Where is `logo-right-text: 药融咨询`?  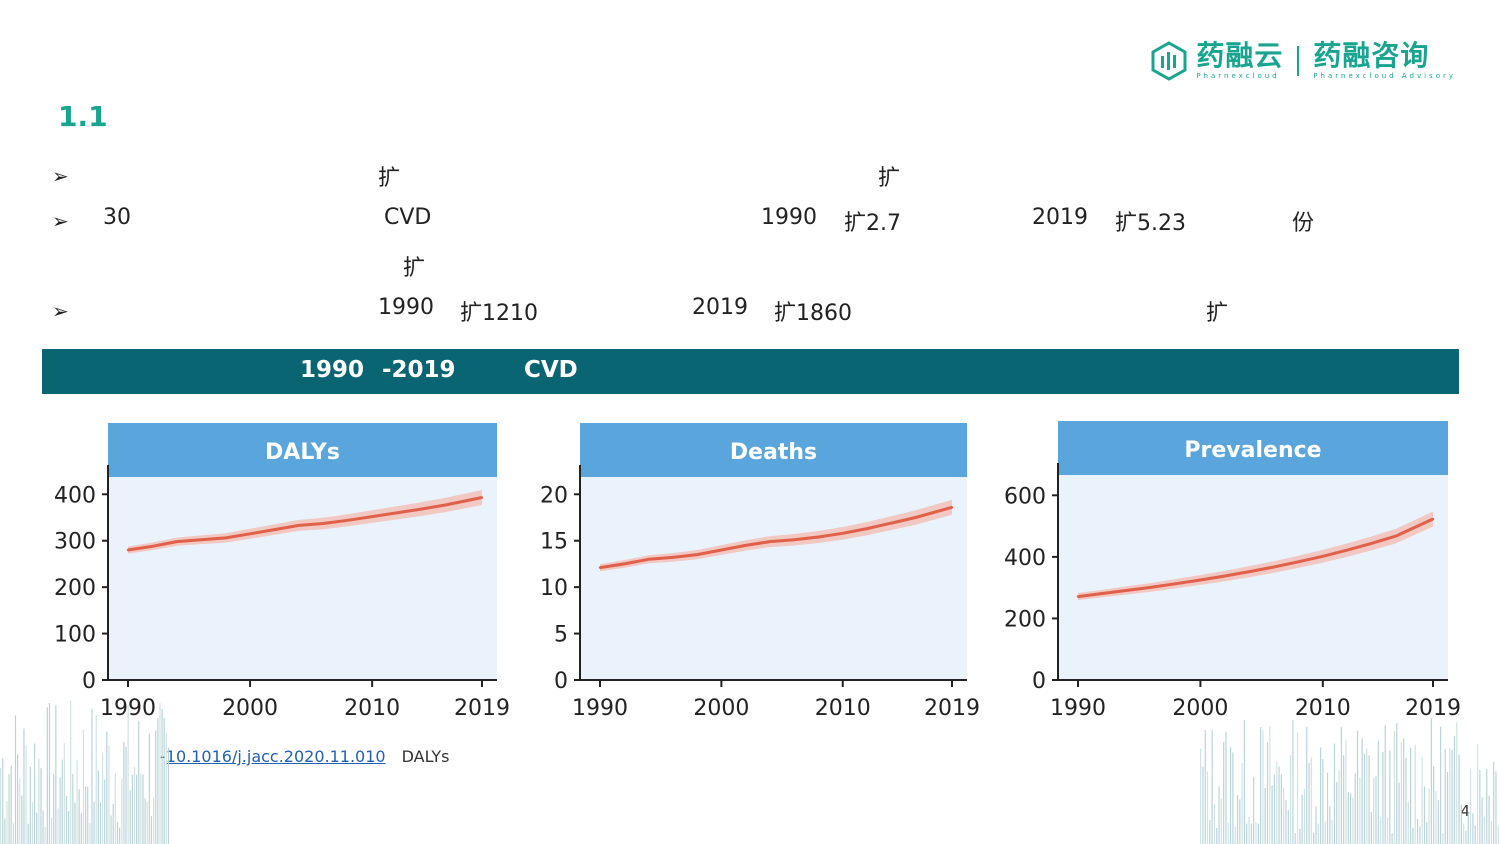
logo-right-text: 药融咨询 is located at coordinates (1371, 55).